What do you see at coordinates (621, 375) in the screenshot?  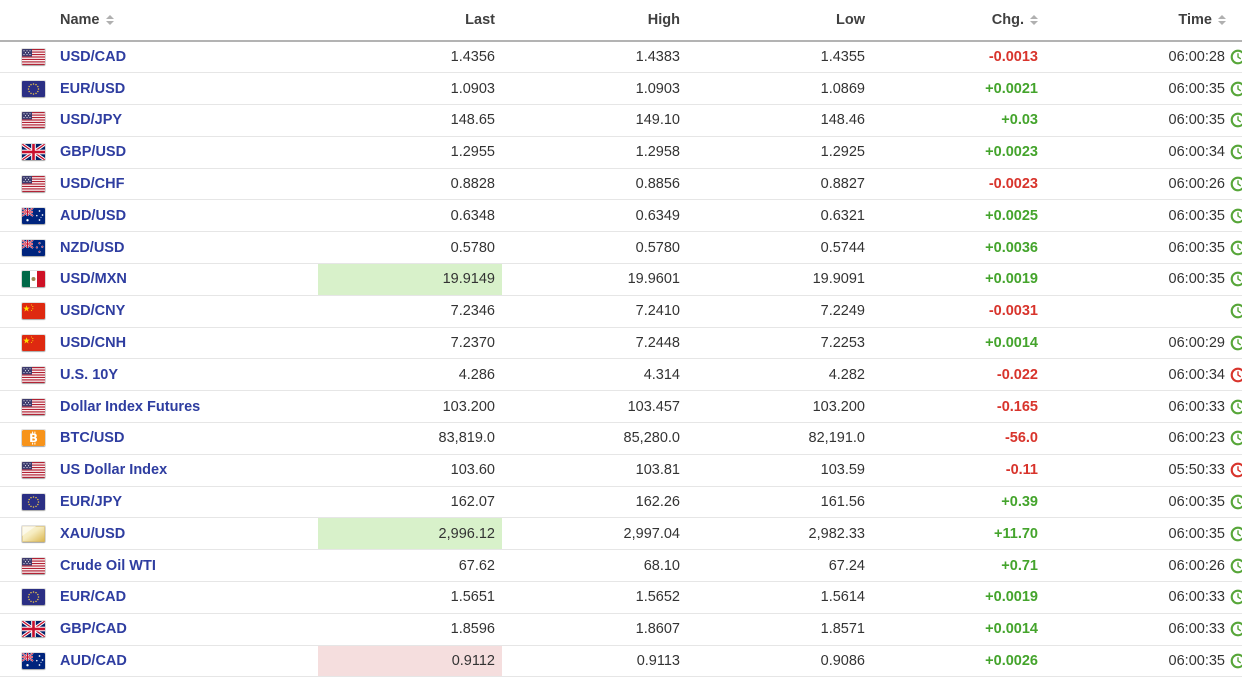 I see `table-row: U.S. 10Y 4.286 4.314 4.282 -0.022 06:00:34` at bounding box center [621, 375].